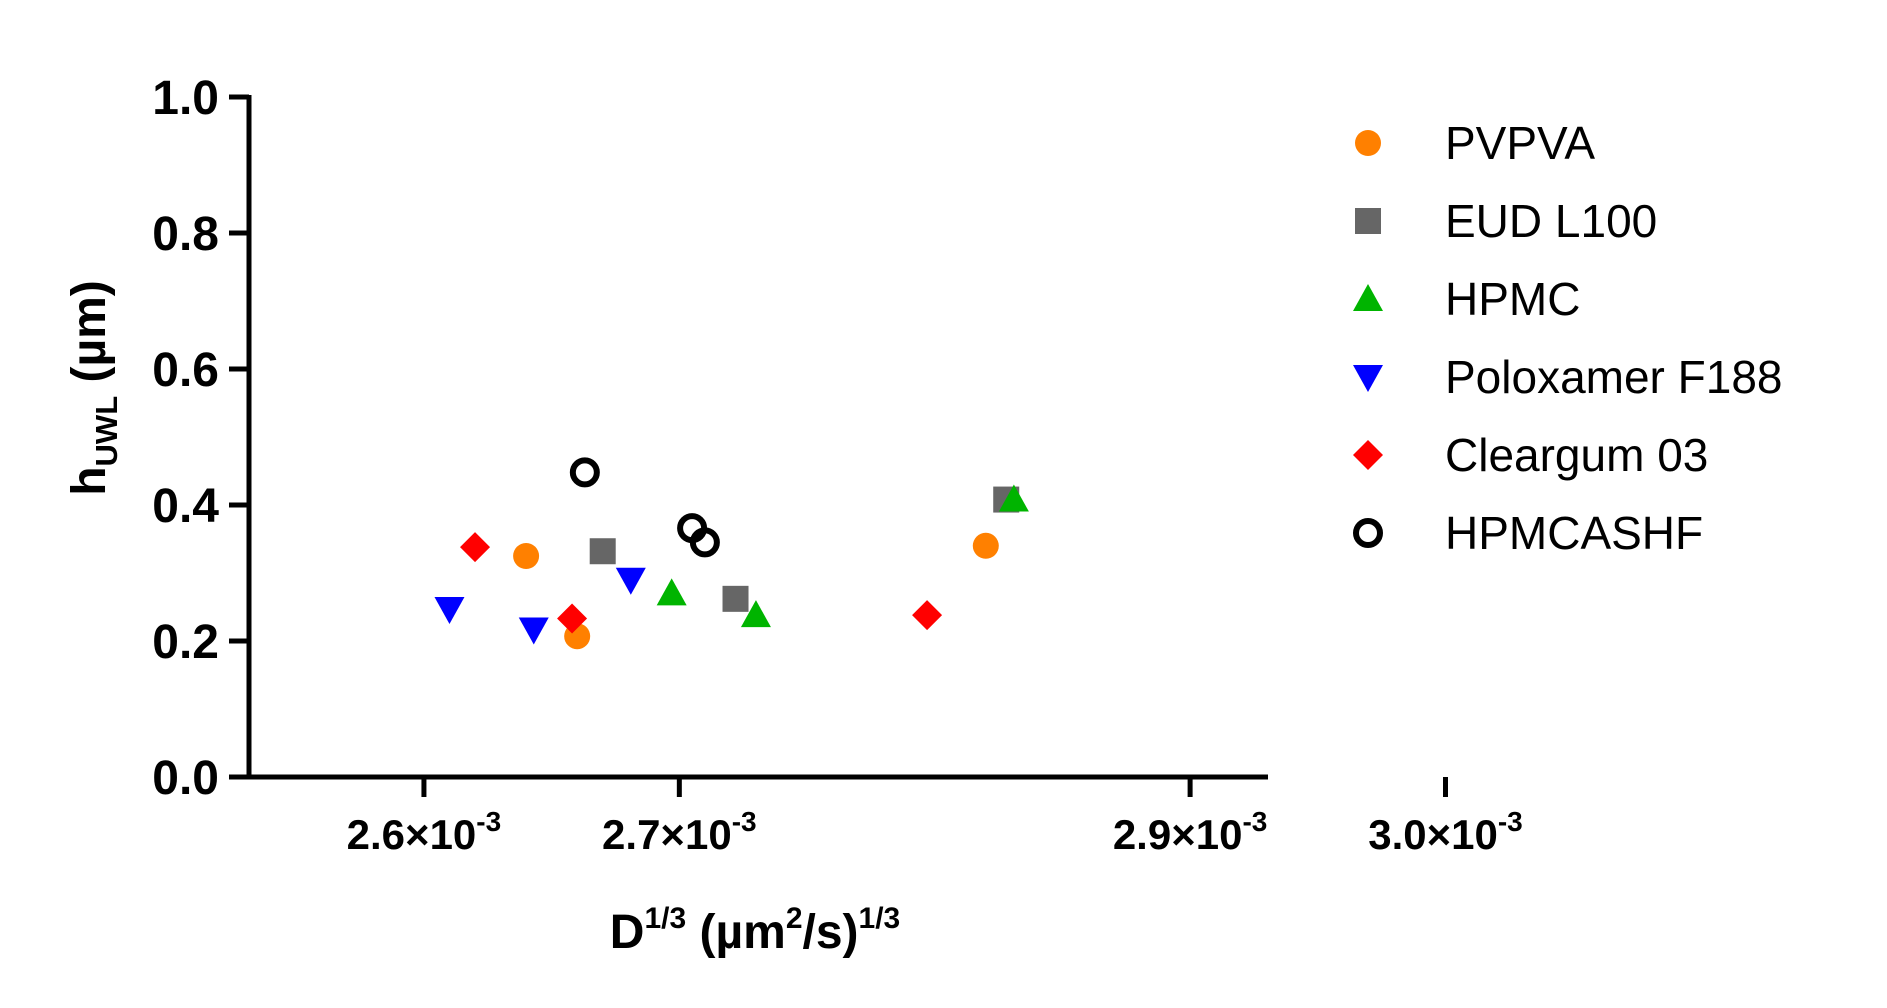  What do you see at coordinates (1551, 221) in the screenshot?
I see `legend-label-eud-l100: EUD L100` at bounding box center [1551, 221].